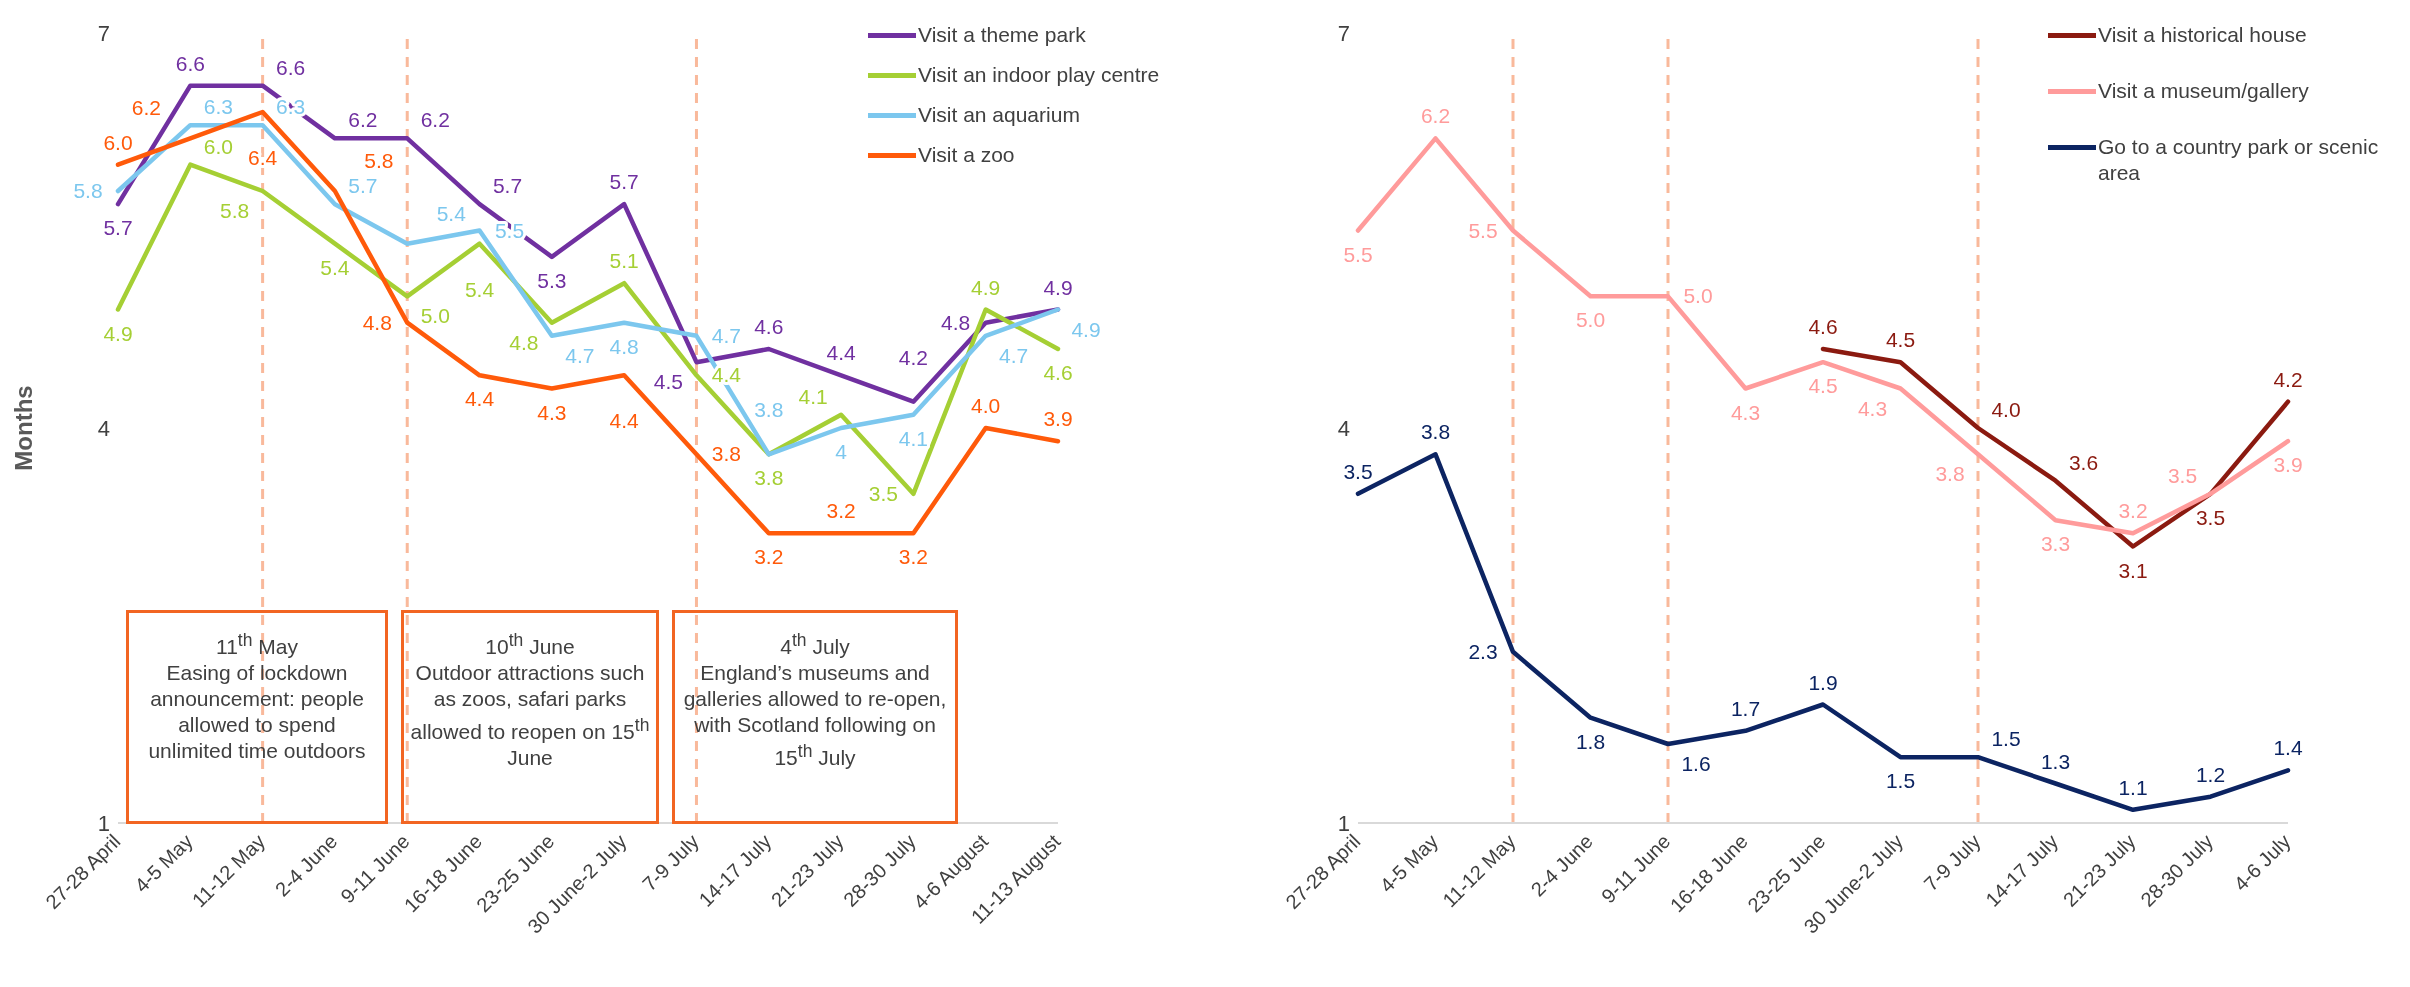  What do you see at coordinates (530, 717) in the screenshot?
I see `note-box: 10$^{th}$ June Outdoor attractions such as zoos, safari parks allowed to reopen on 15$^{th}$ June` at bounding box center [530, 717].